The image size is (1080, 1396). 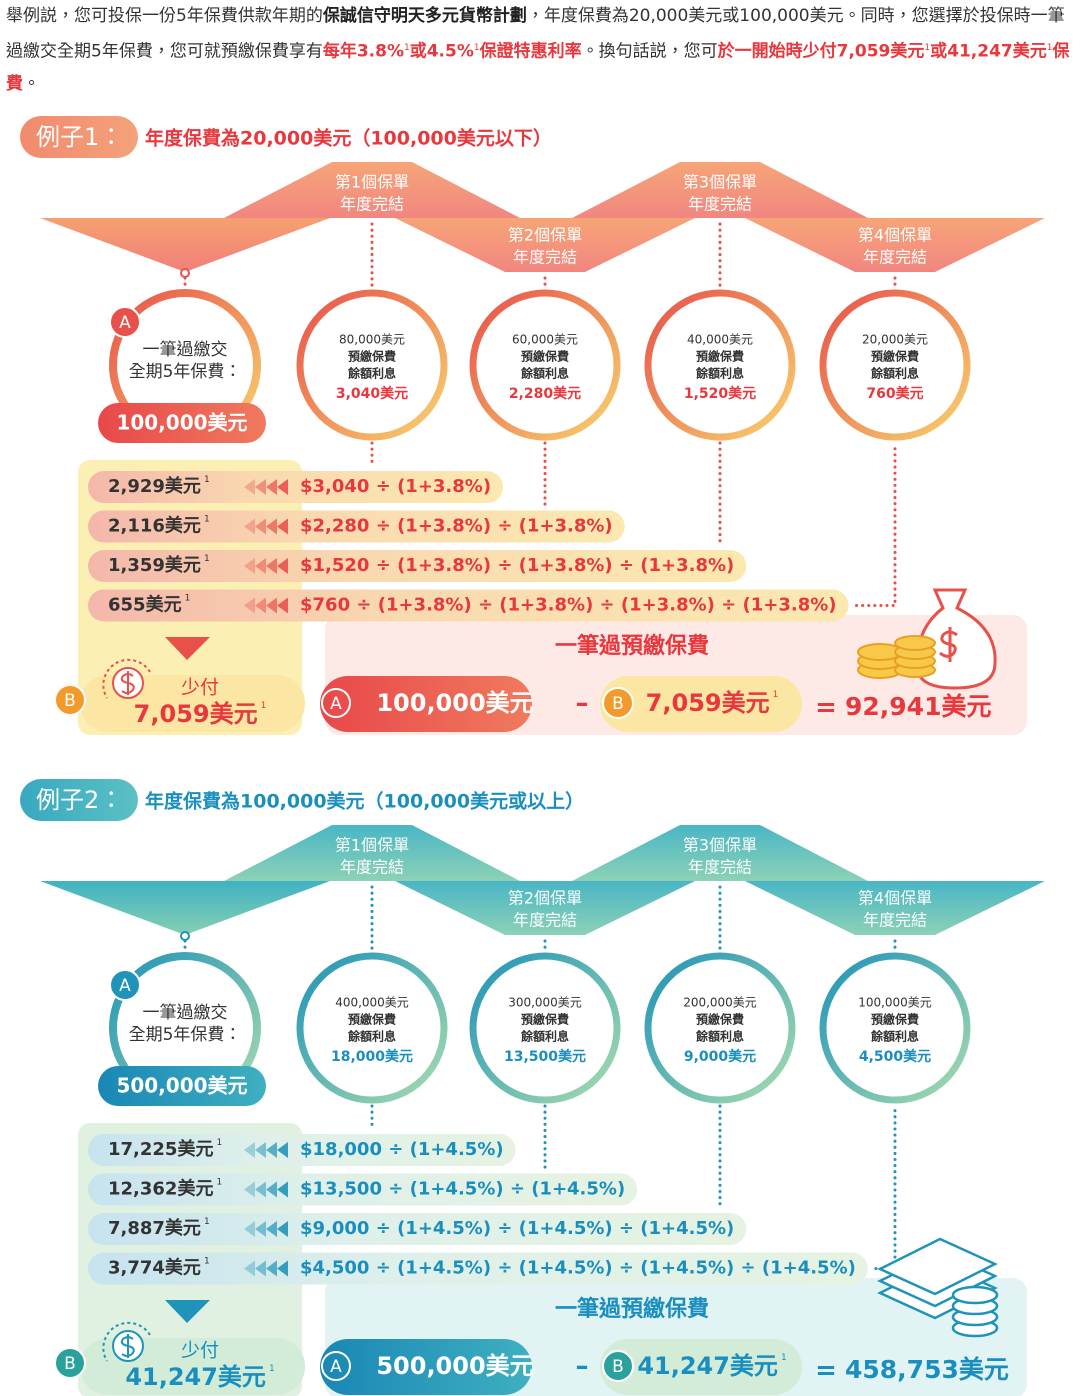 What do you see at coordinates (988, 51) in the screenshot?
I see `intro-run: 或41,247美元` at bounding box center [988, 51].